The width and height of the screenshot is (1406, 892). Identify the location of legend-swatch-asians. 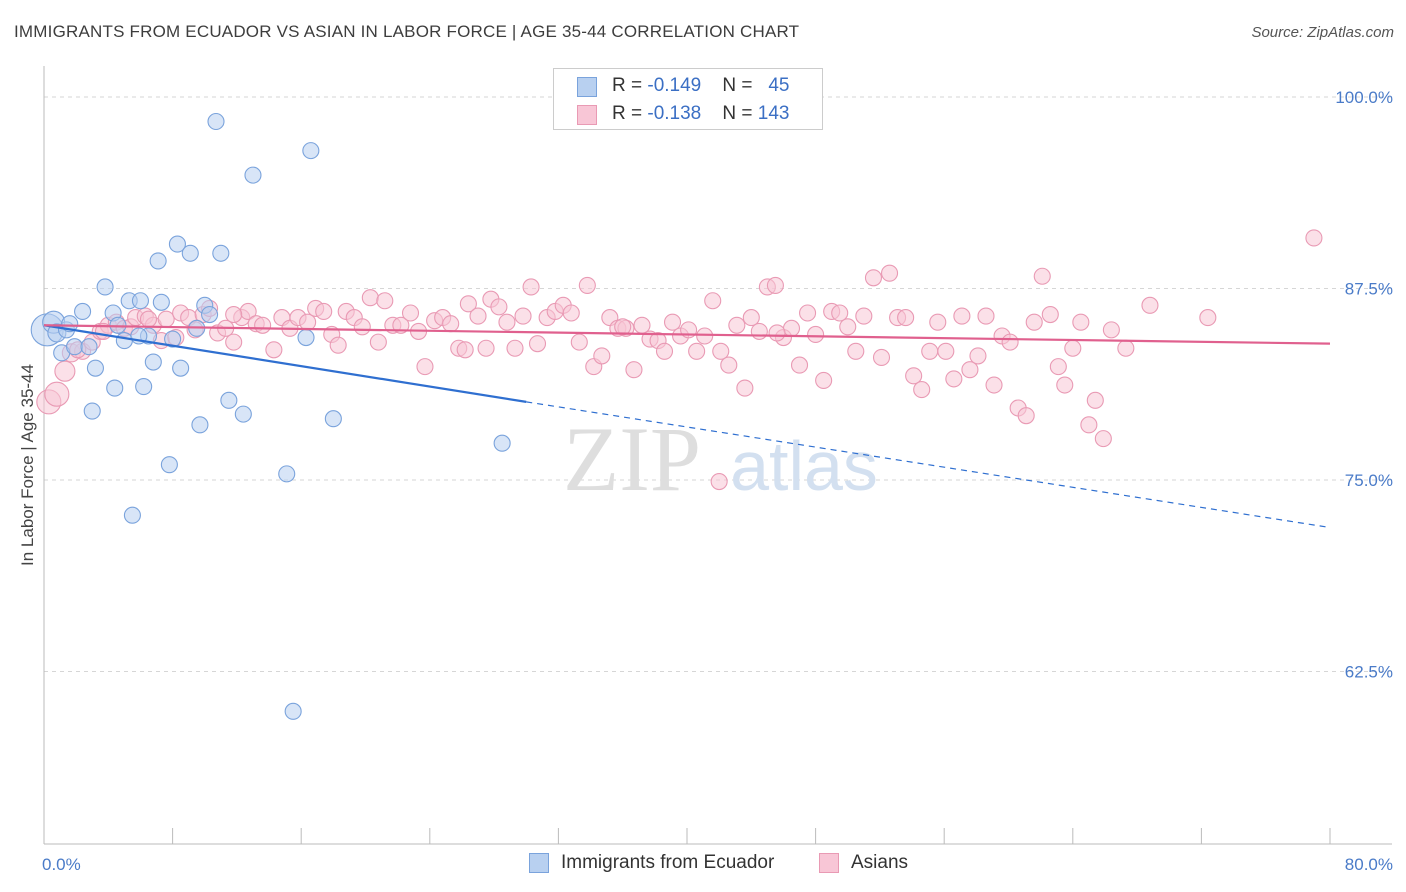
(829, 863).